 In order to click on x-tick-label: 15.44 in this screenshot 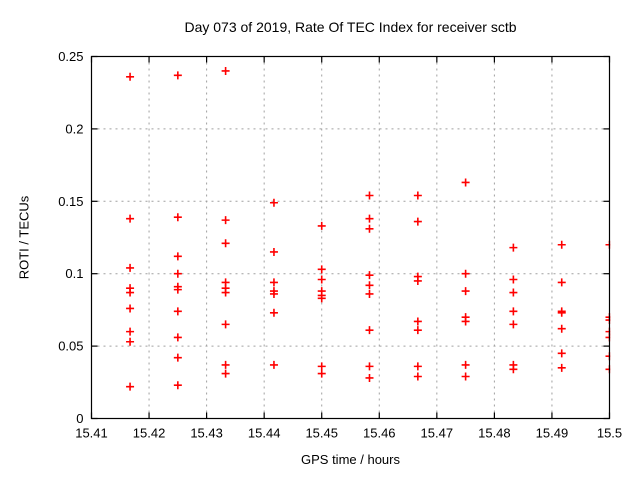, I will do `click(264, 433)`.